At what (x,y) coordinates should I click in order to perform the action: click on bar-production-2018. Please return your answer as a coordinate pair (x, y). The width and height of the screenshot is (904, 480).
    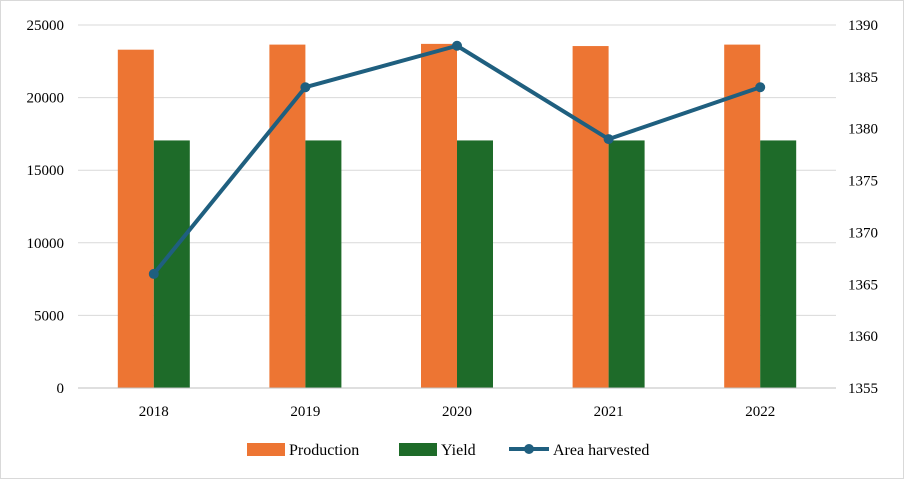
    Looking at the image, I should click on (135, 219).